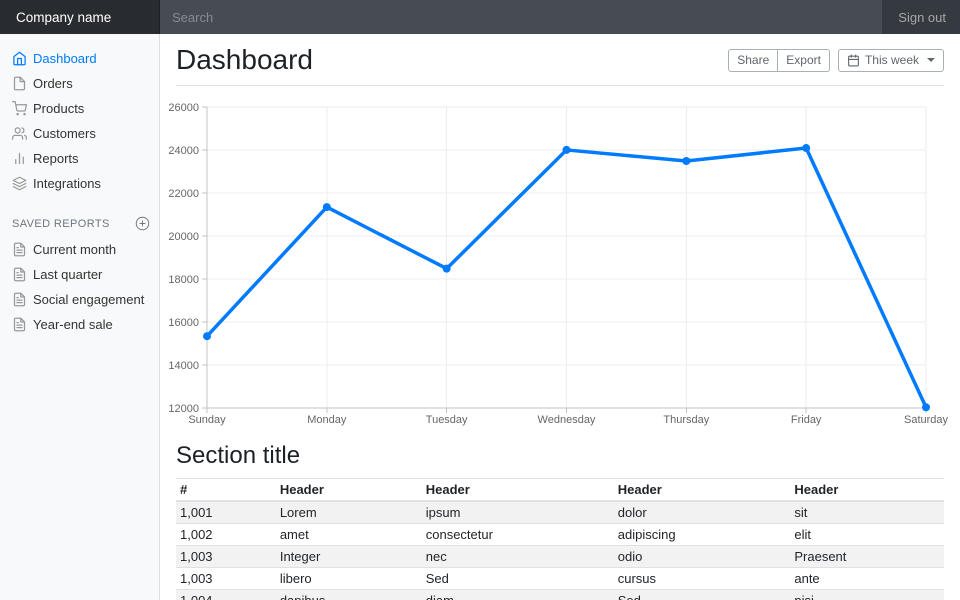 The image size is (960, 600). What do you see at coordinates (804, 60) in the screenshot?
I see `export-button: Export` at bounding box center [804, 60].